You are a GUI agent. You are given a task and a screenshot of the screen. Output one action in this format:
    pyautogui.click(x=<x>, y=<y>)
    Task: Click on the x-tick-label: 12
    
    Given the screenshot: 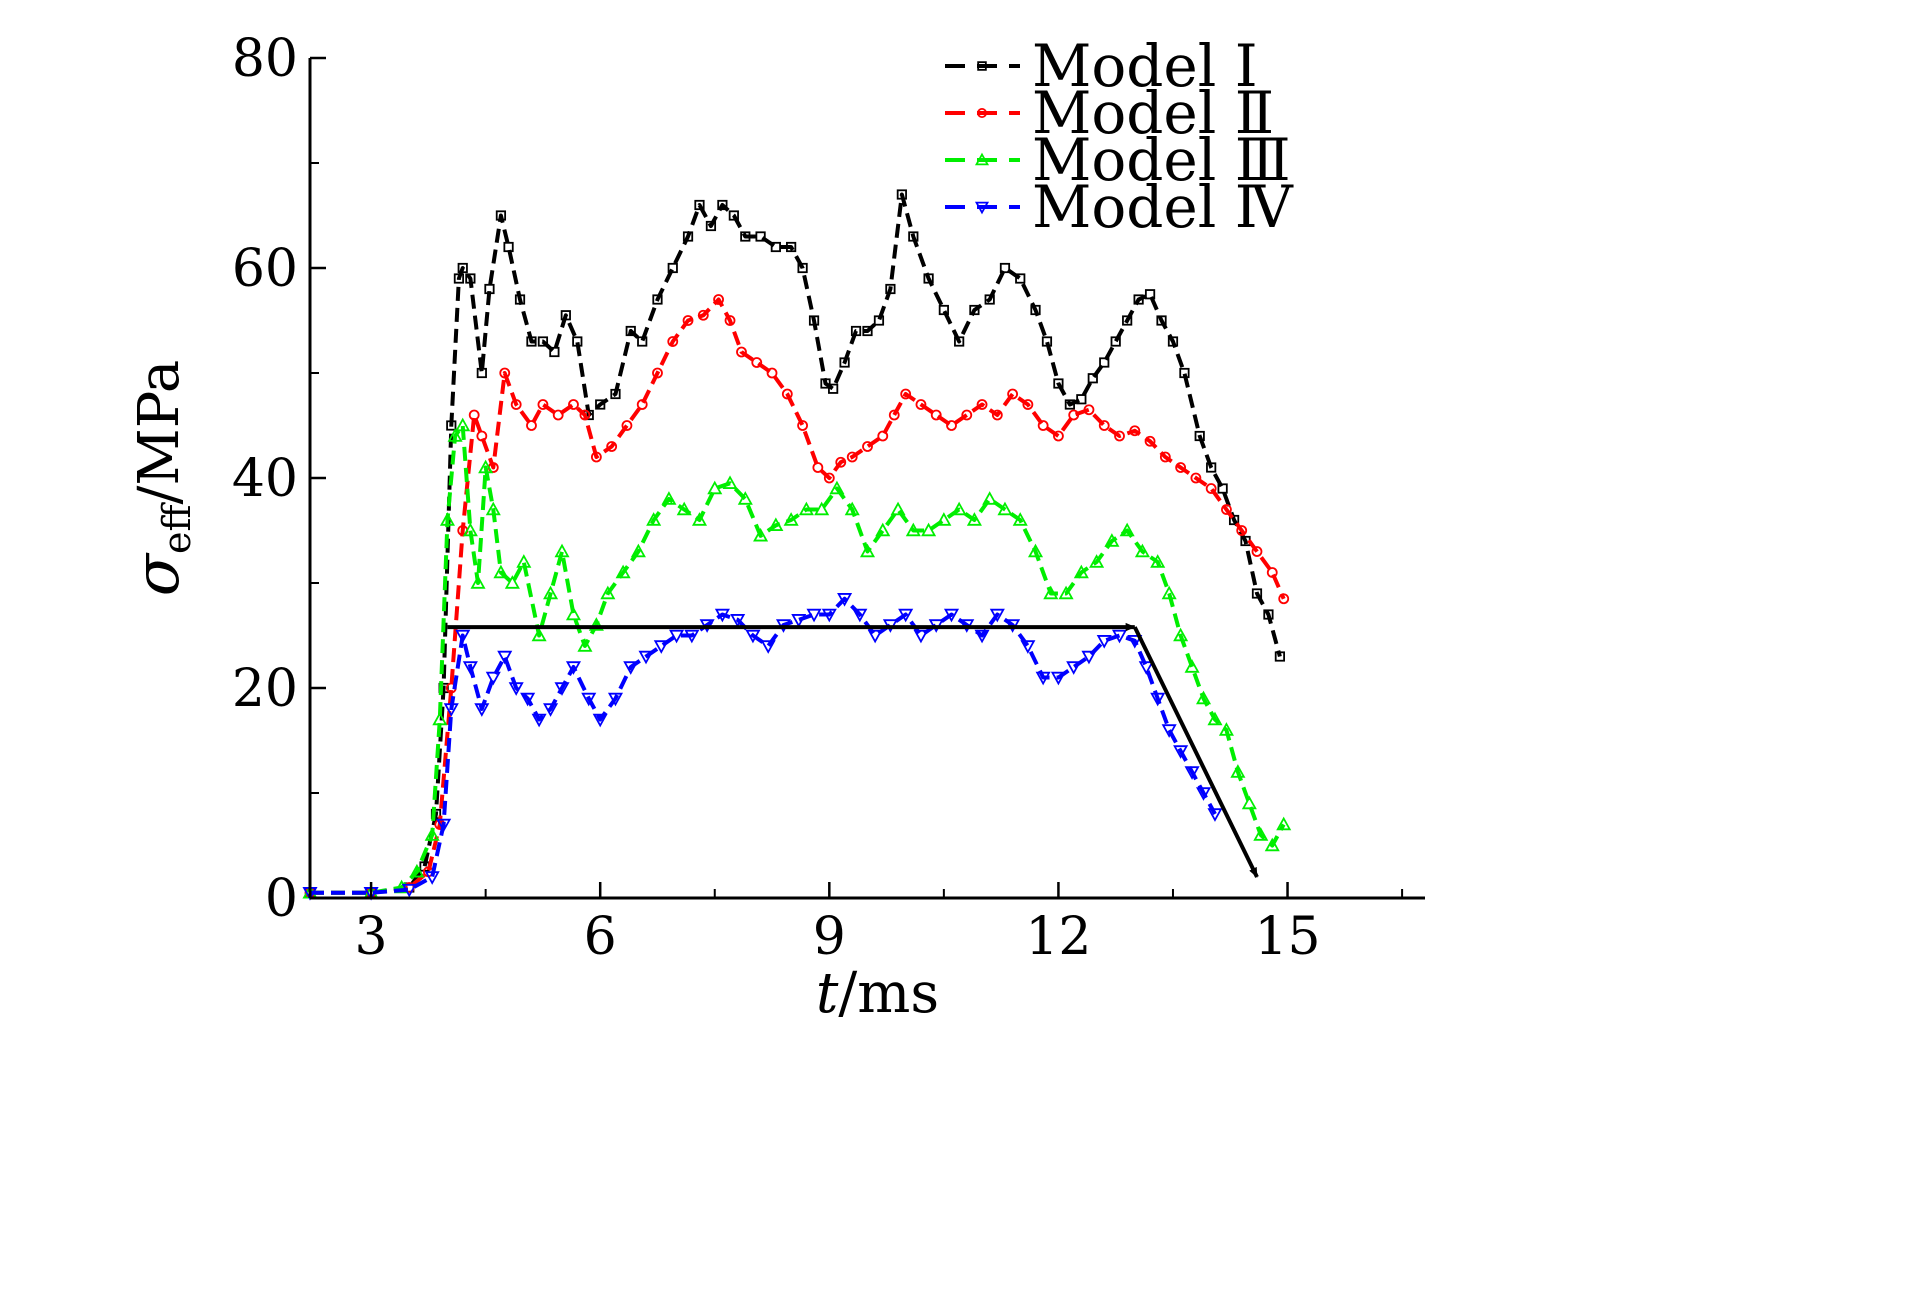 What is the action you would take?
    pyautogui.click(x=1058, y=937)
    